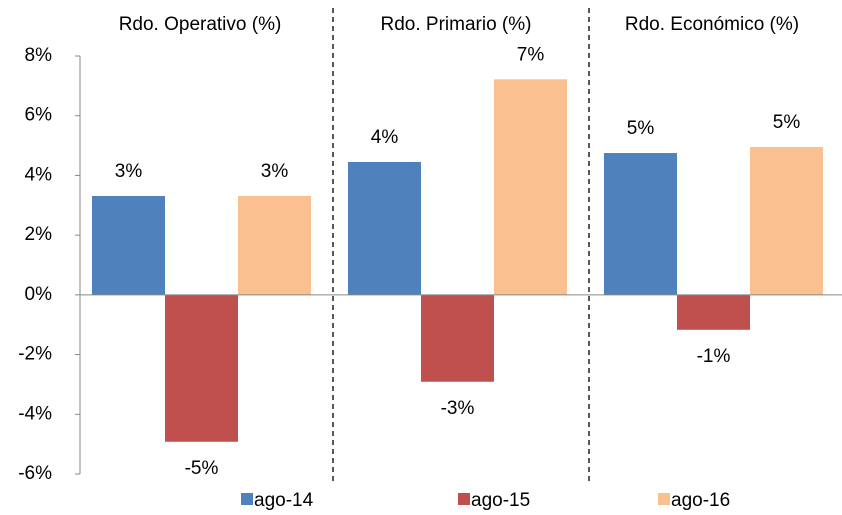 The image size is (842, 515). Describe the element at coordinates (39, 55) in the screenshot. I see `y-tick-label: 8%` at that location.